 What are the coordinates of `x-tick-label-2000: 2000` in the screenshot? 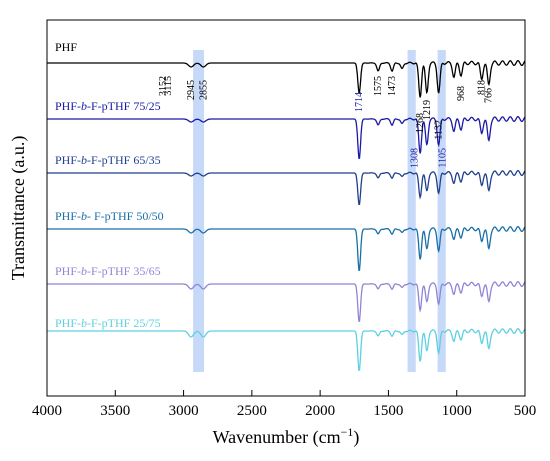 It's located at (320, 411).